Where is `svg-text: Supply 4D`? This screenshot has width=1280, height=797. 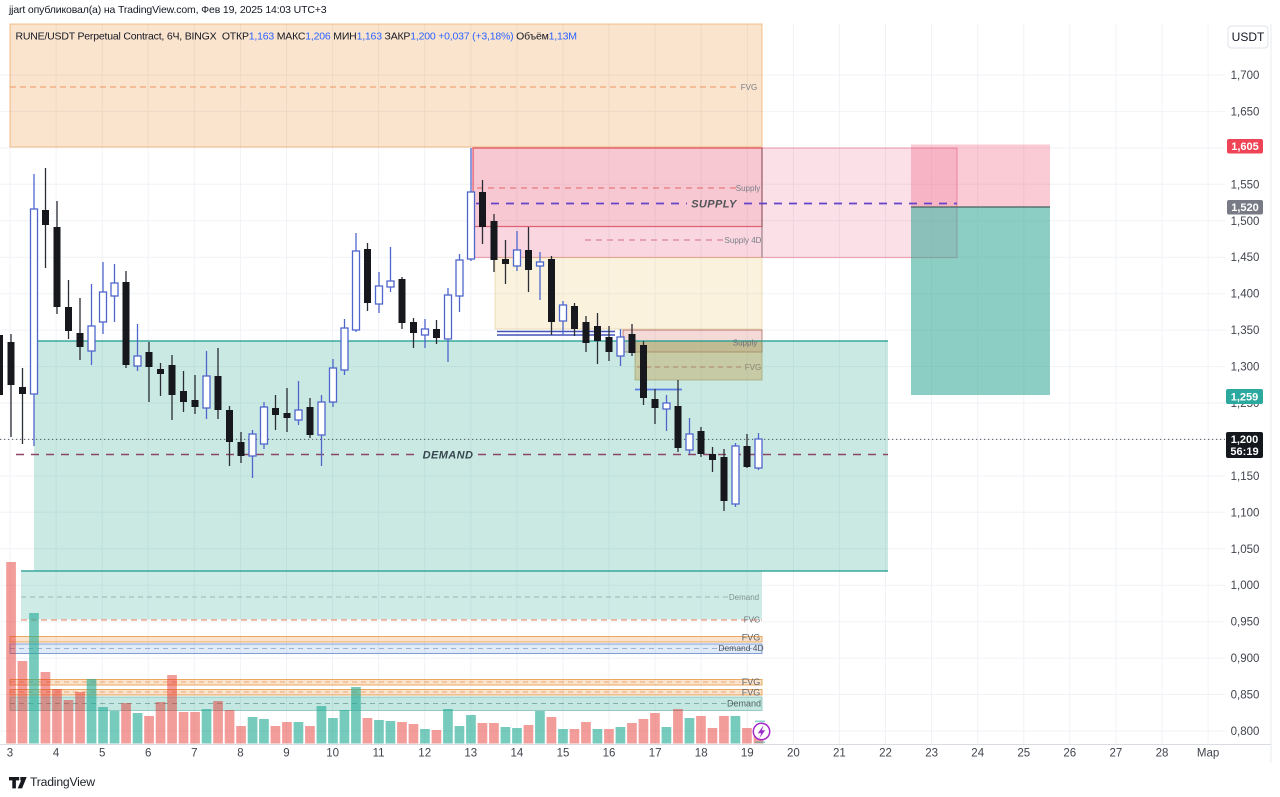 svg-text: Supply 4D is located at coordinates (743, 240).